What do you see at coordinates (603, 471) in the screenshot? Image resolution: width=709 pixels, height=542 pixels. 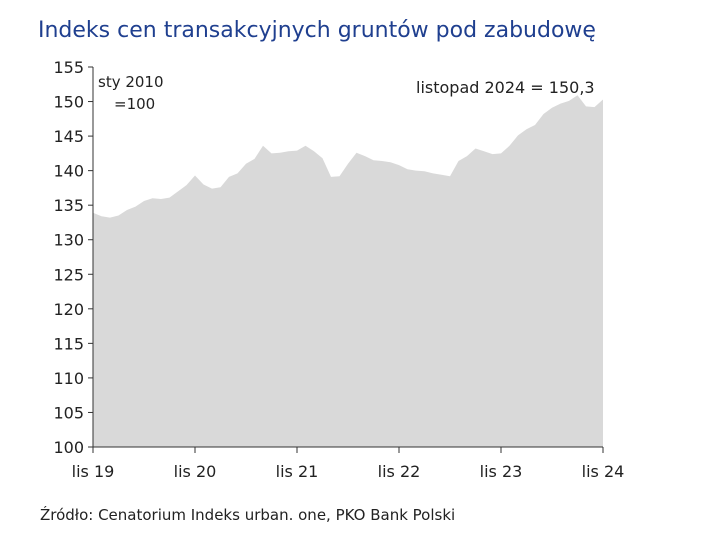 I see `x-tick-label: lis 24` at bounding box center [603, 471].